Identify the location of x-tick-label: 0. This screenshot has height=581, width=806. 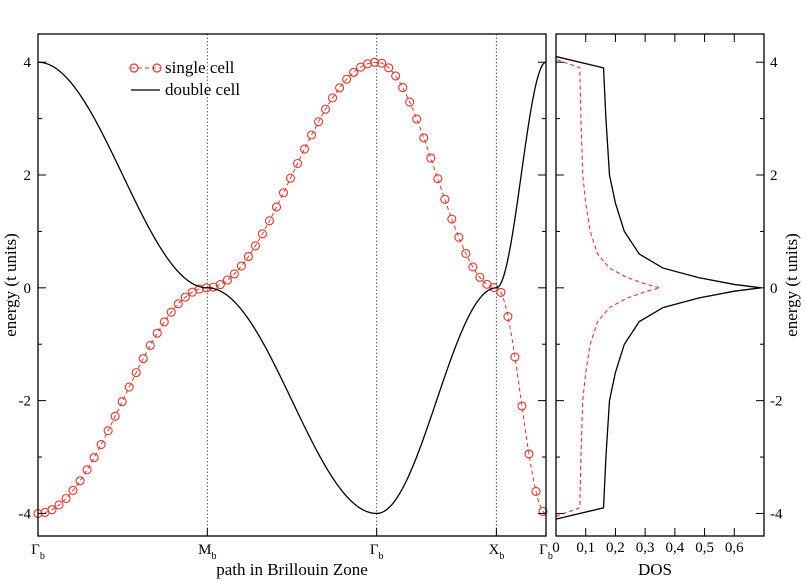
(556, 548).